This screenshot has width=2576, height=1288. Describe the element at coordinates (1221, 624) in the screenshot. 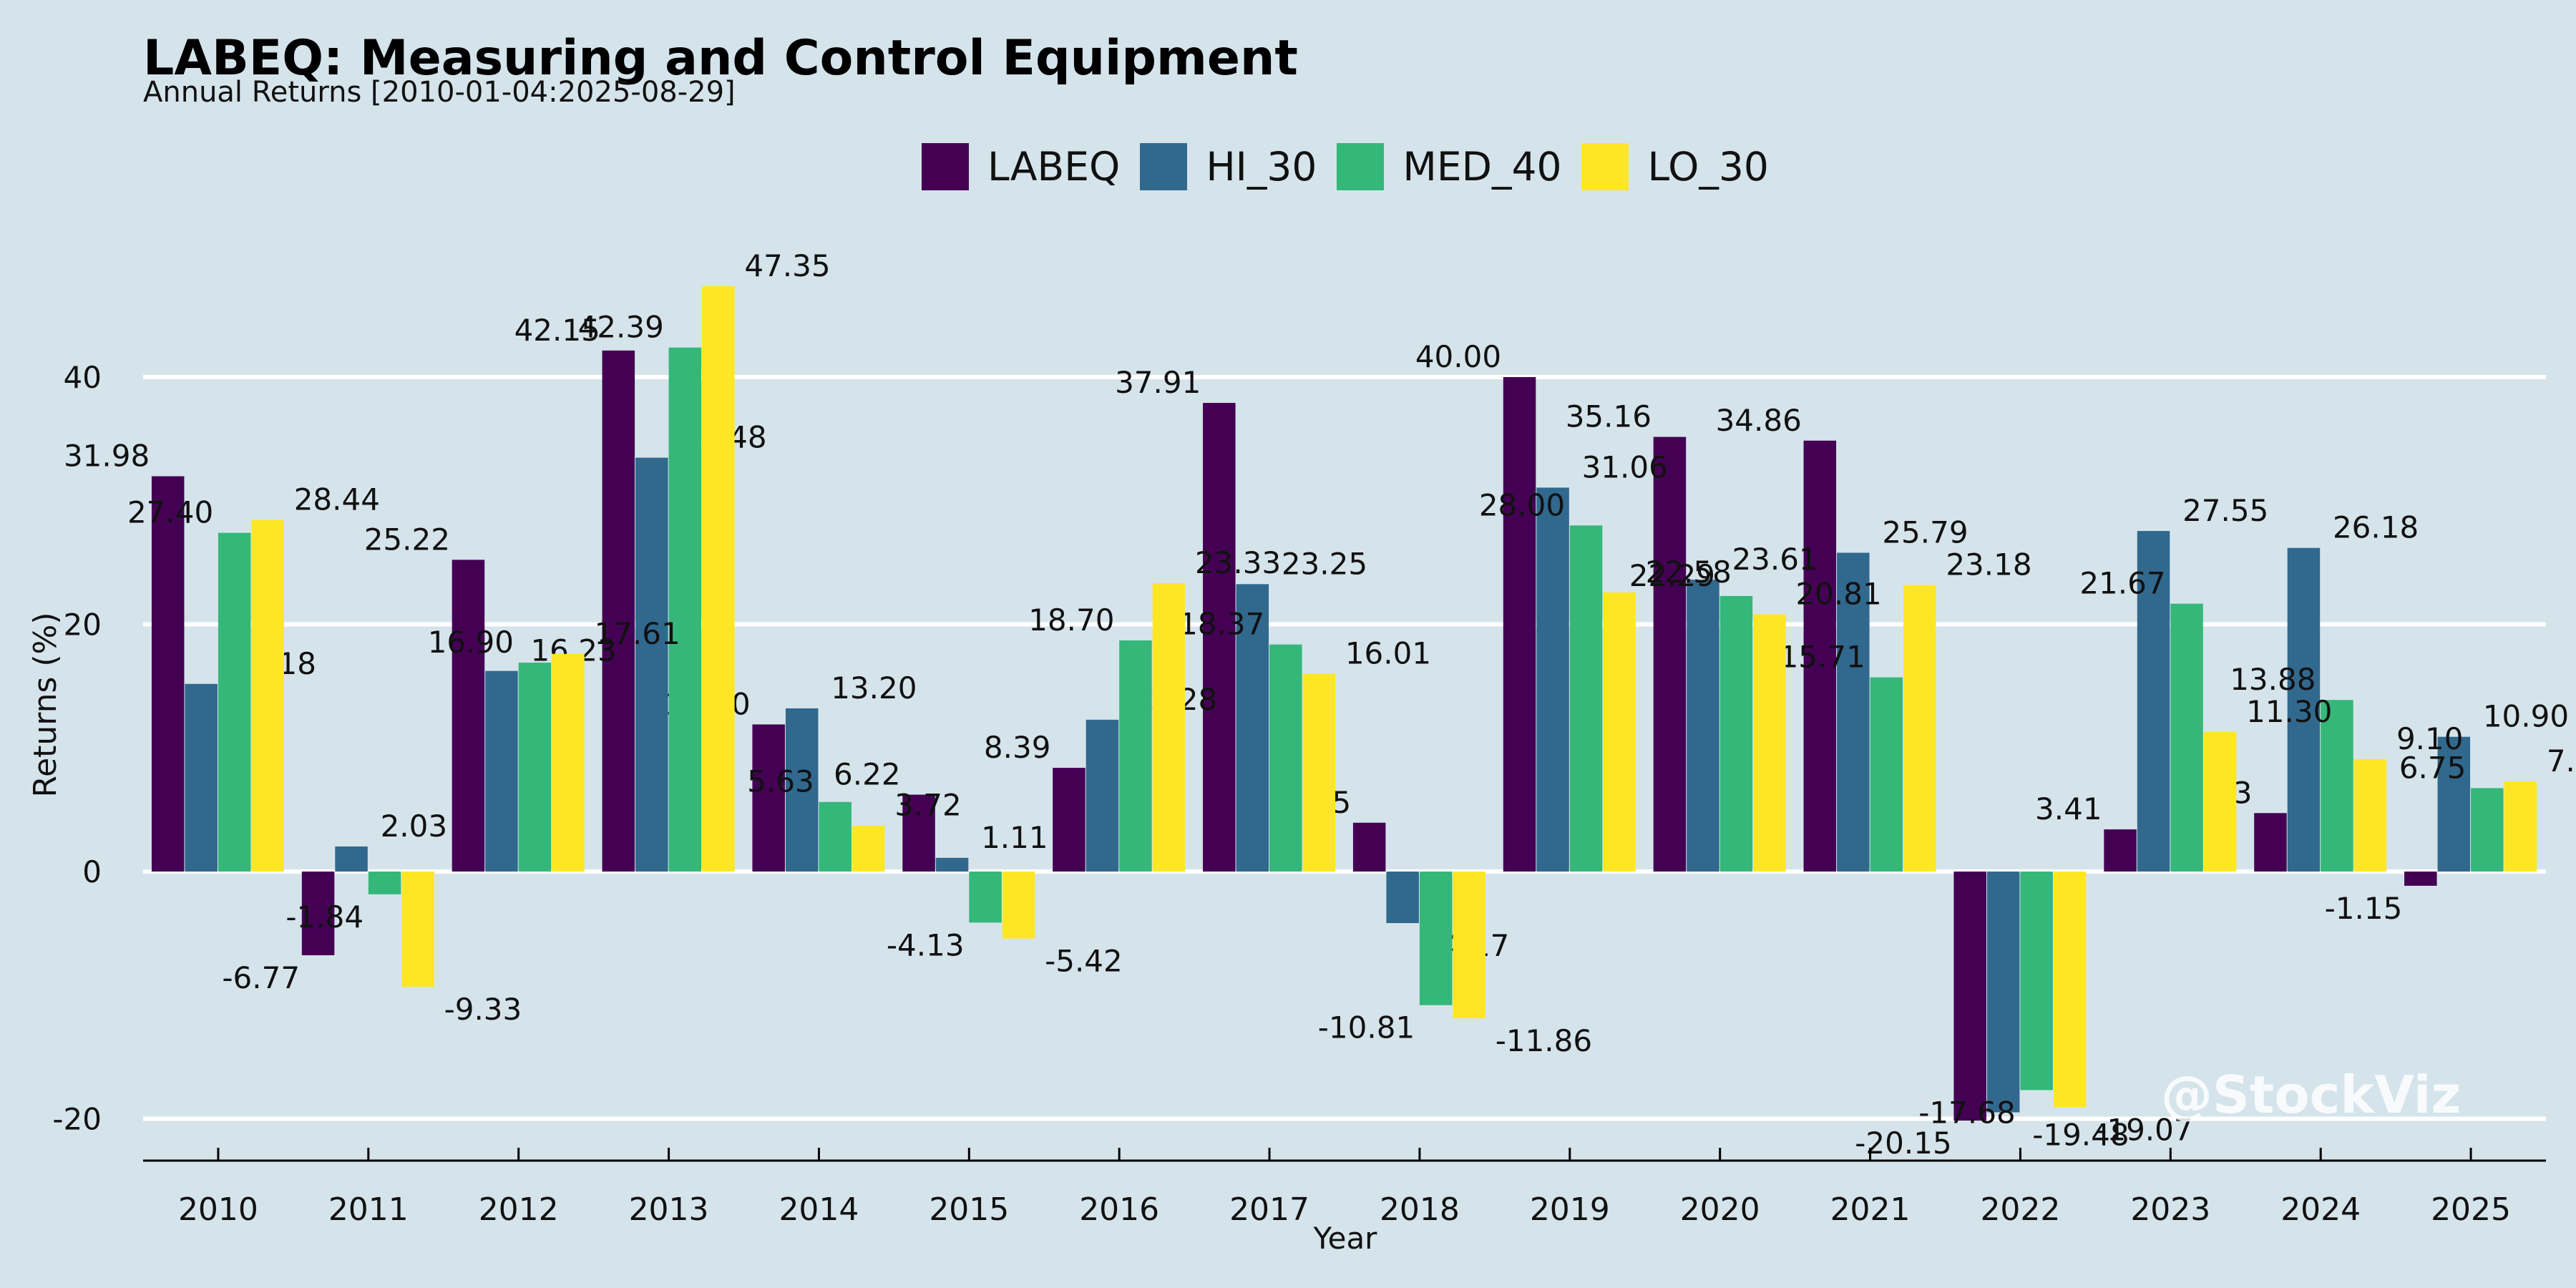

I see `data-label: 18.37` at that location.